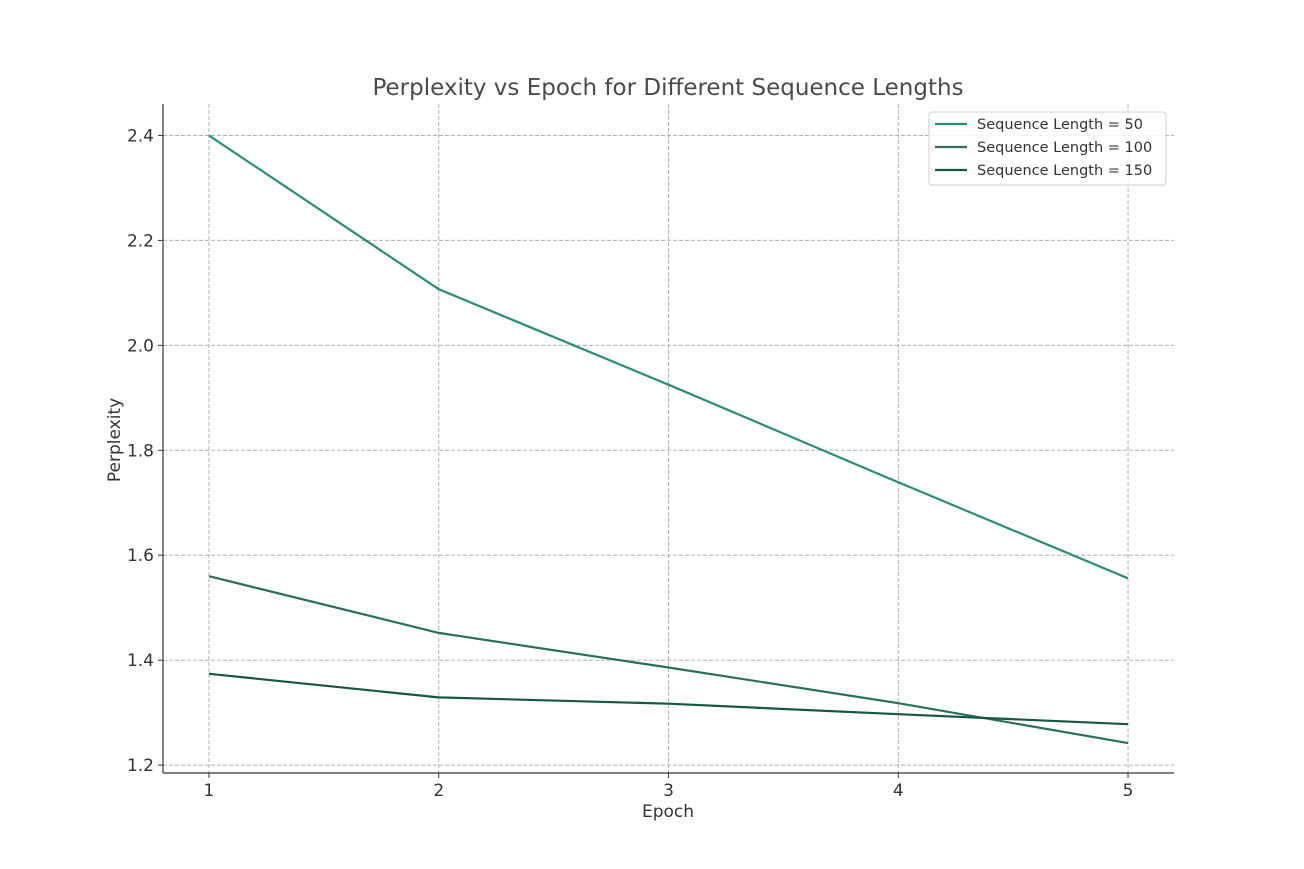 The width and height of the screenshot is (1304, 869). Describe the element at coordinates (140, 136) in the screenshot. I see `y-tick-label: 2.4` at that location.